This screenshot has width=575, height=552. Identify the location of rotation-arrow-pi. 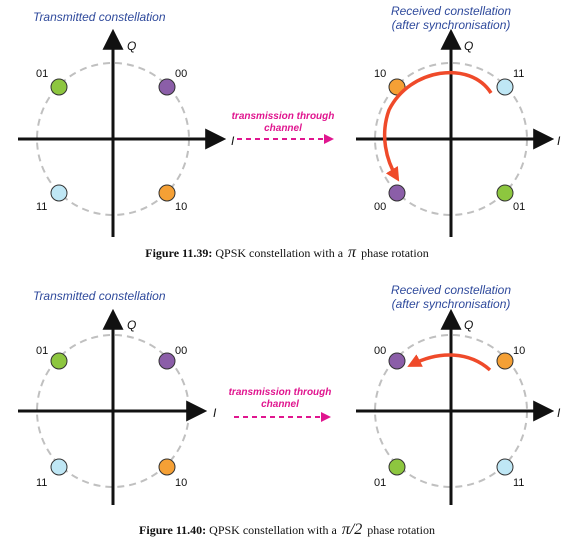
(437, 126).